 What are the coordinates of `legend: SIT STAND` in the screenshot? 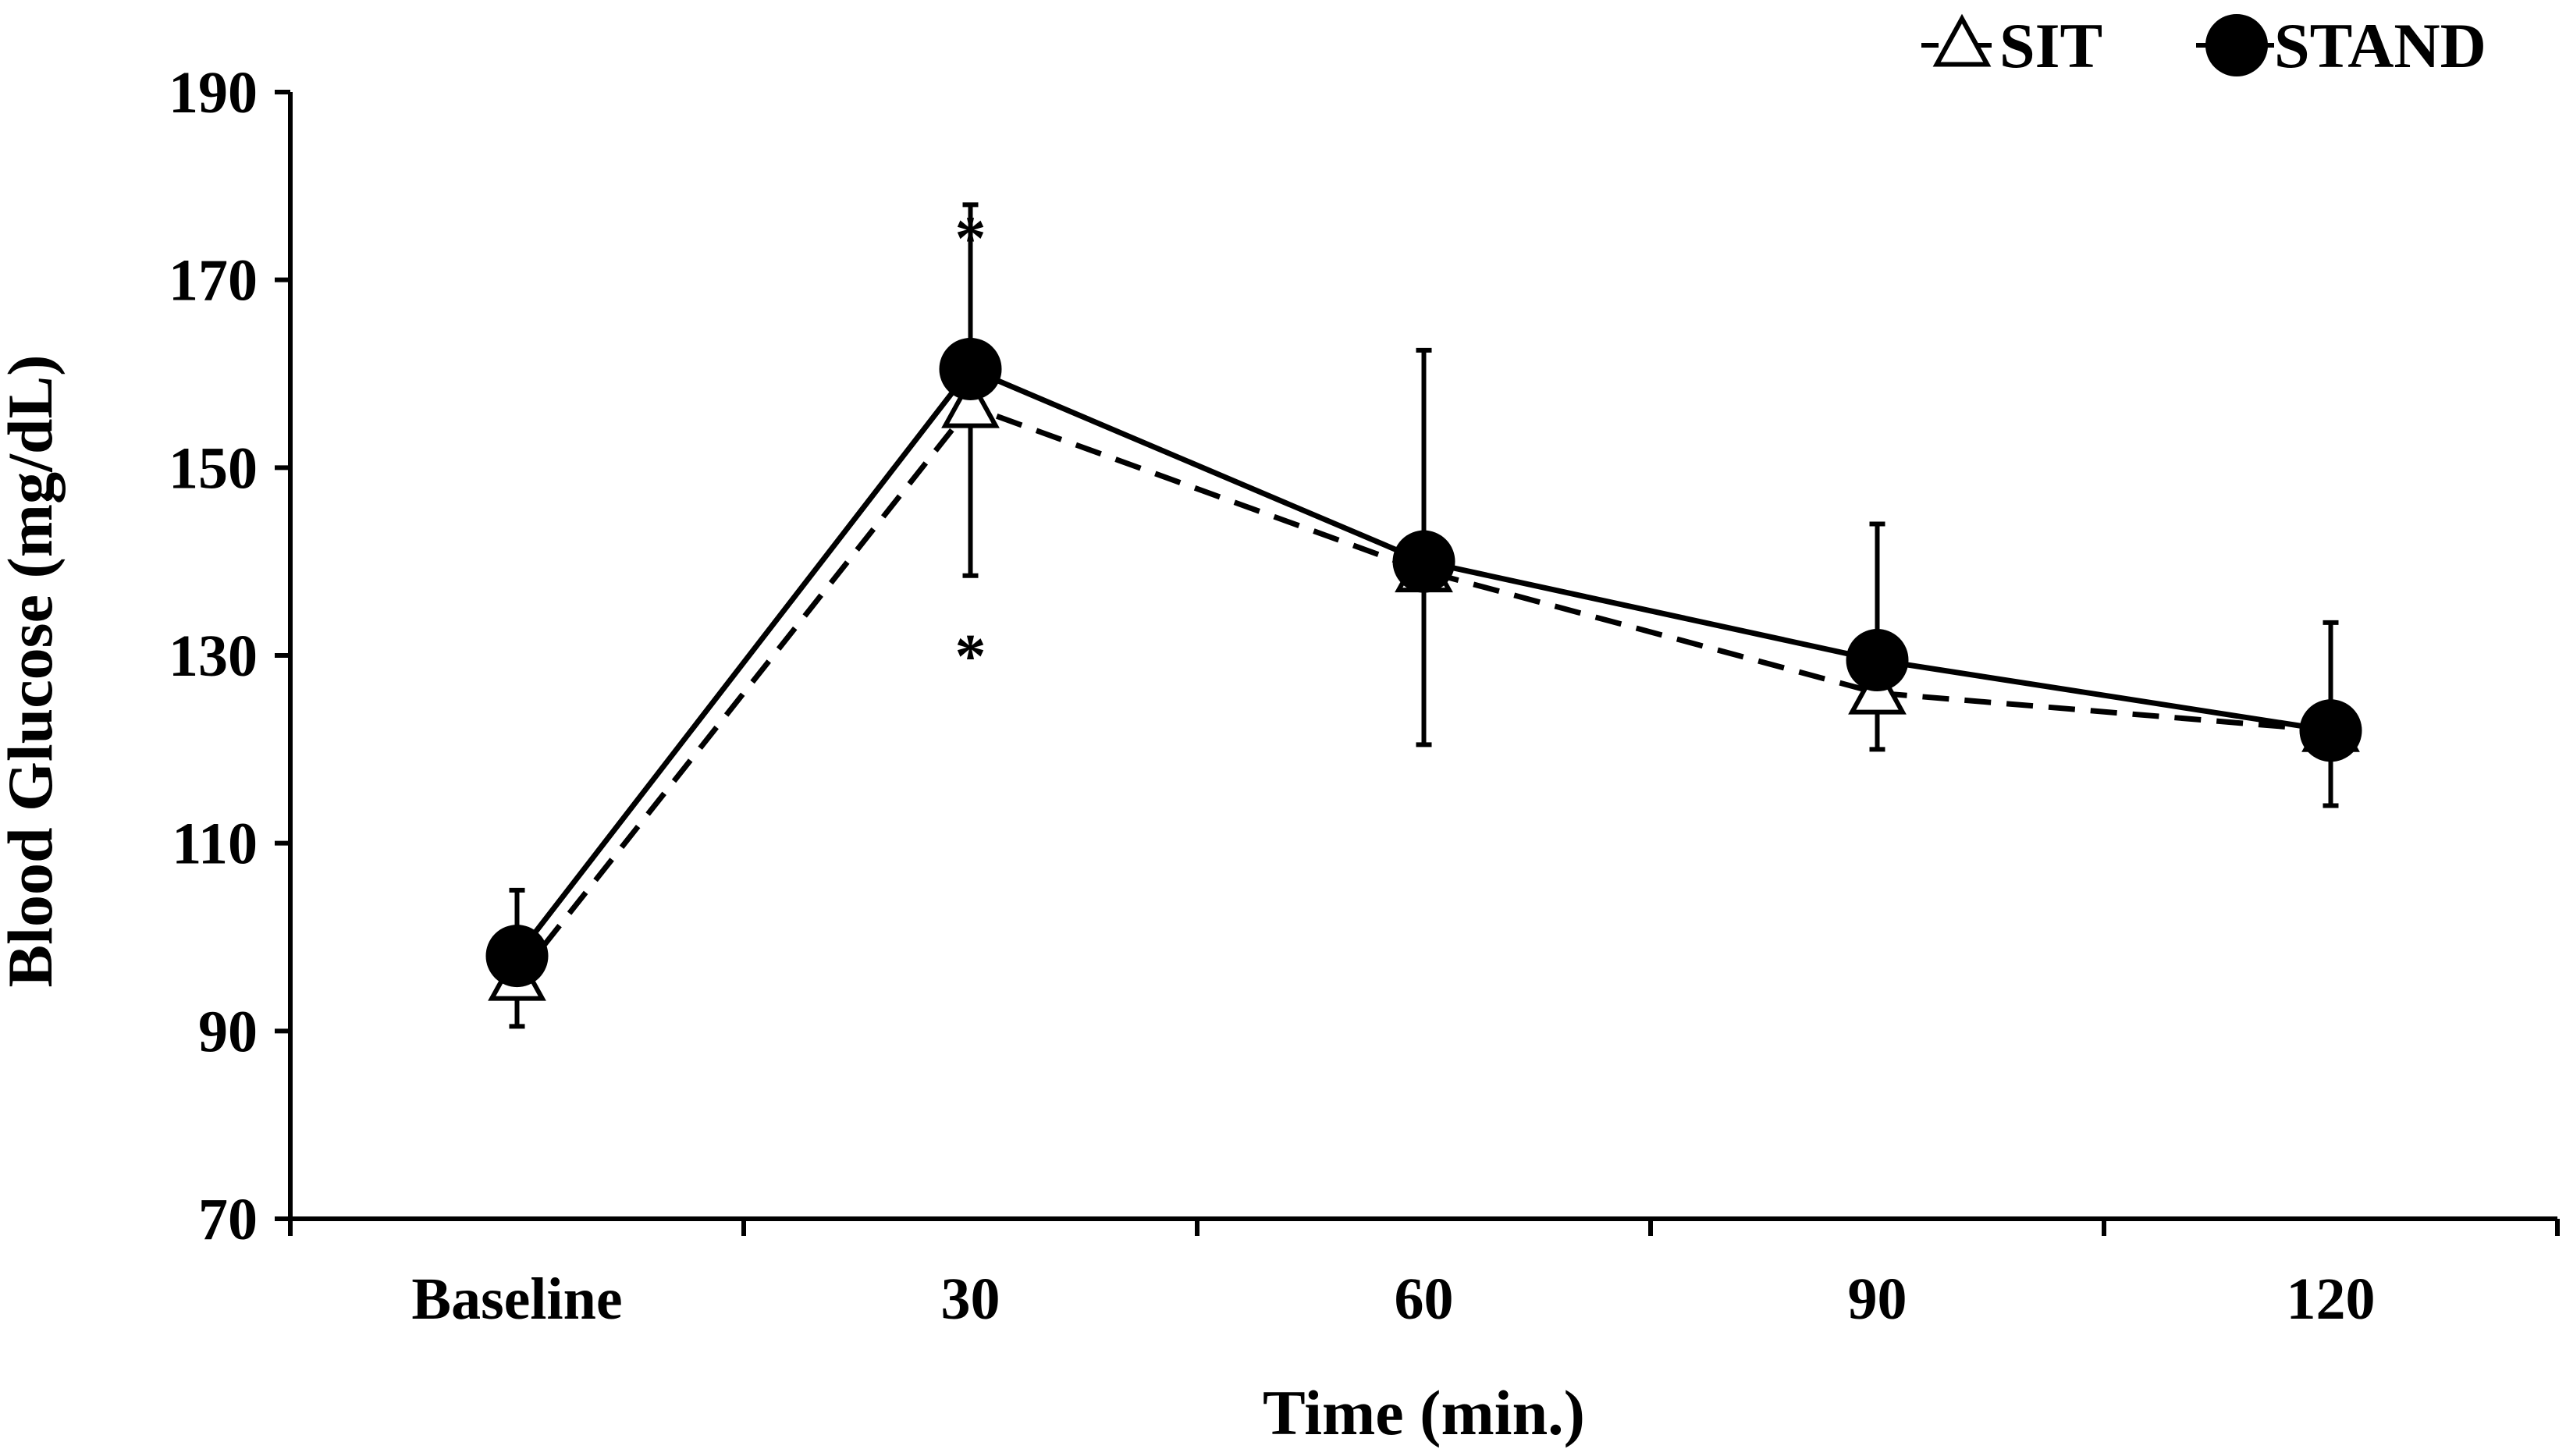 It's located at (2203, 46).